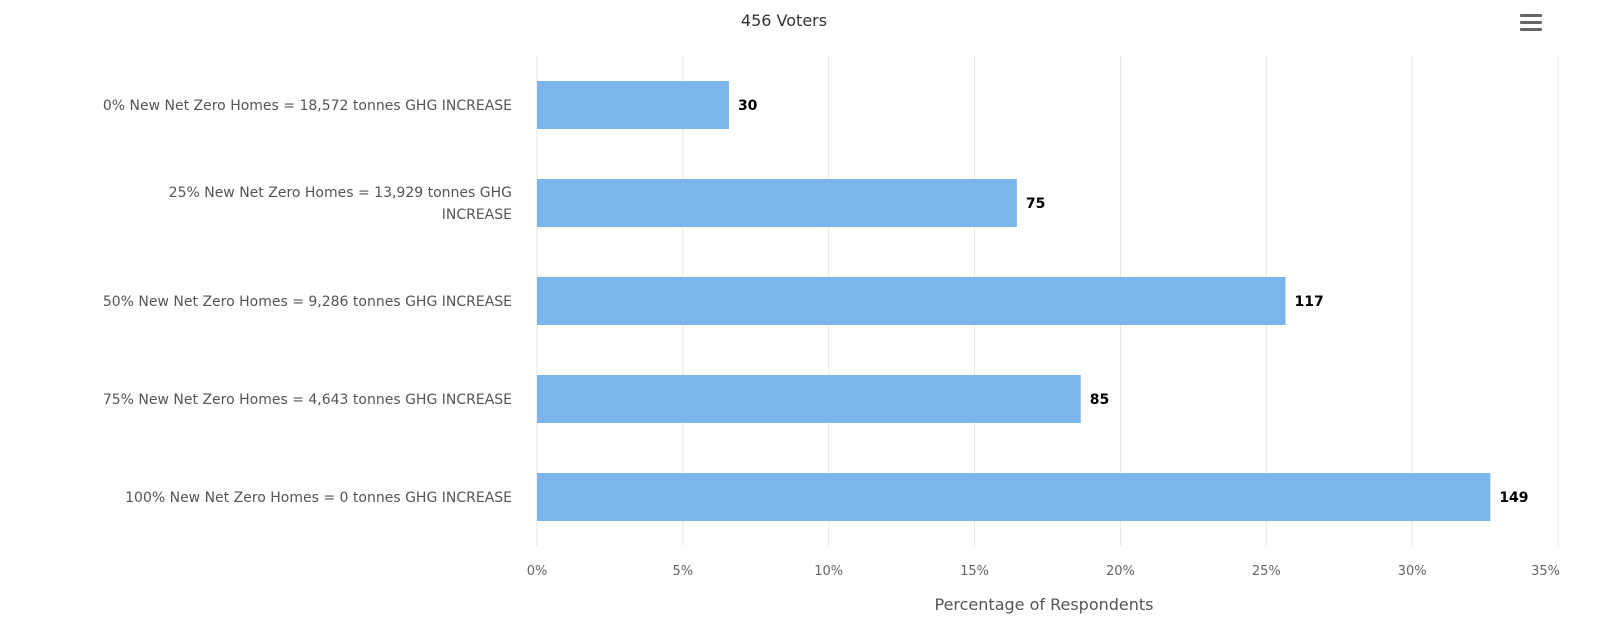 The height and width of the screenshot is (632, 1617). What do you see at coordinates (1531, 23) in the screenshot?
I see `hamburger-menu-icon` at bounding box center [1531, 23].